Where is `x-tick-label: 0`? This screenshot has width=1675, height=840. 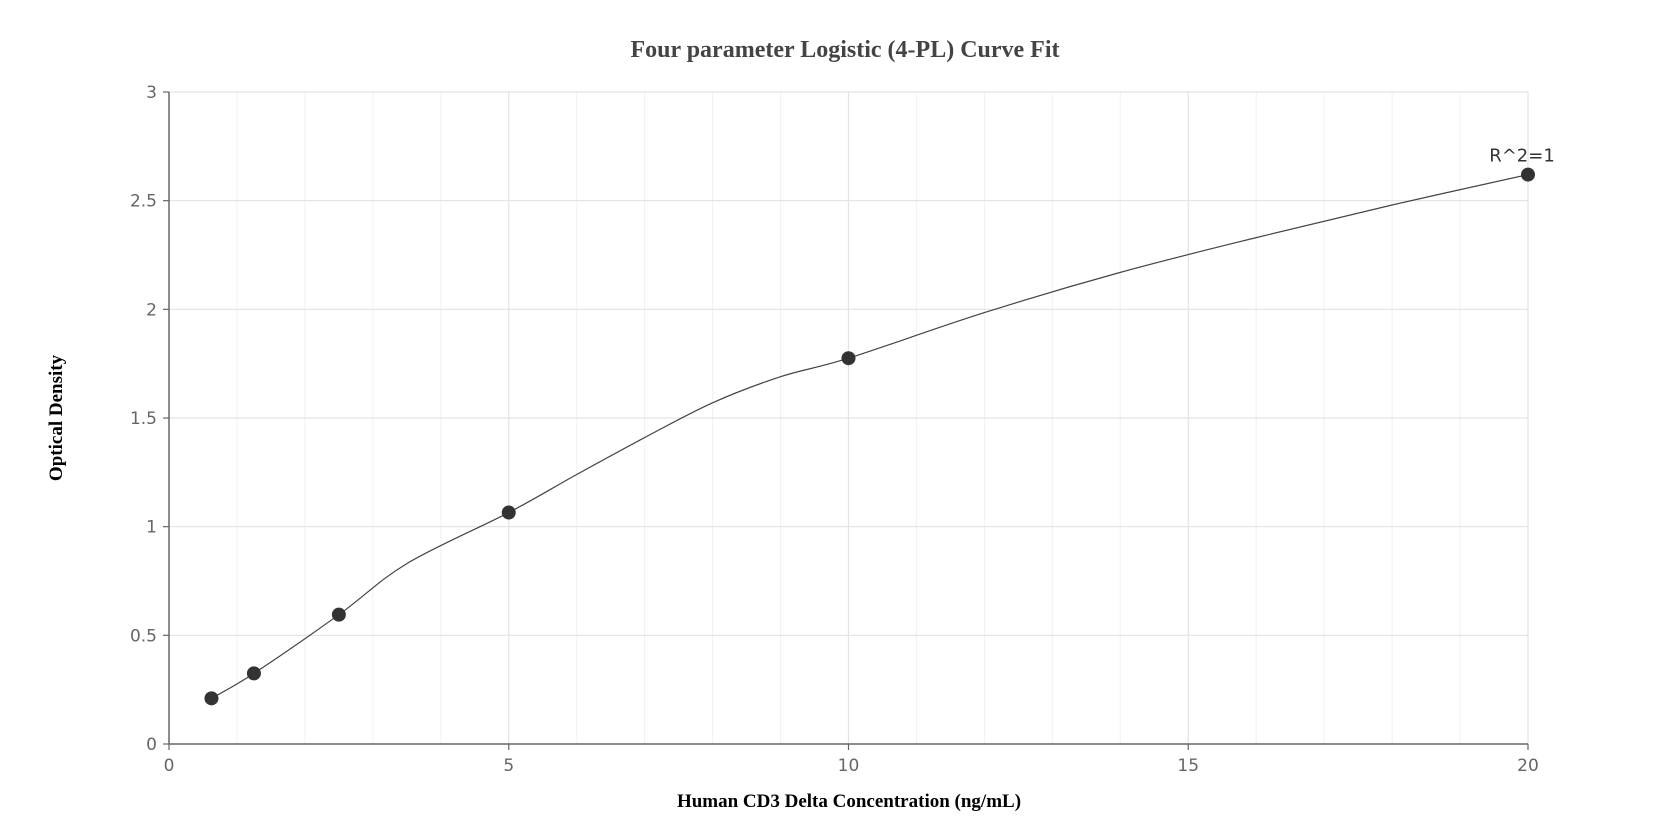 x-tick-label: 0 is located at coordinates (169, 766).